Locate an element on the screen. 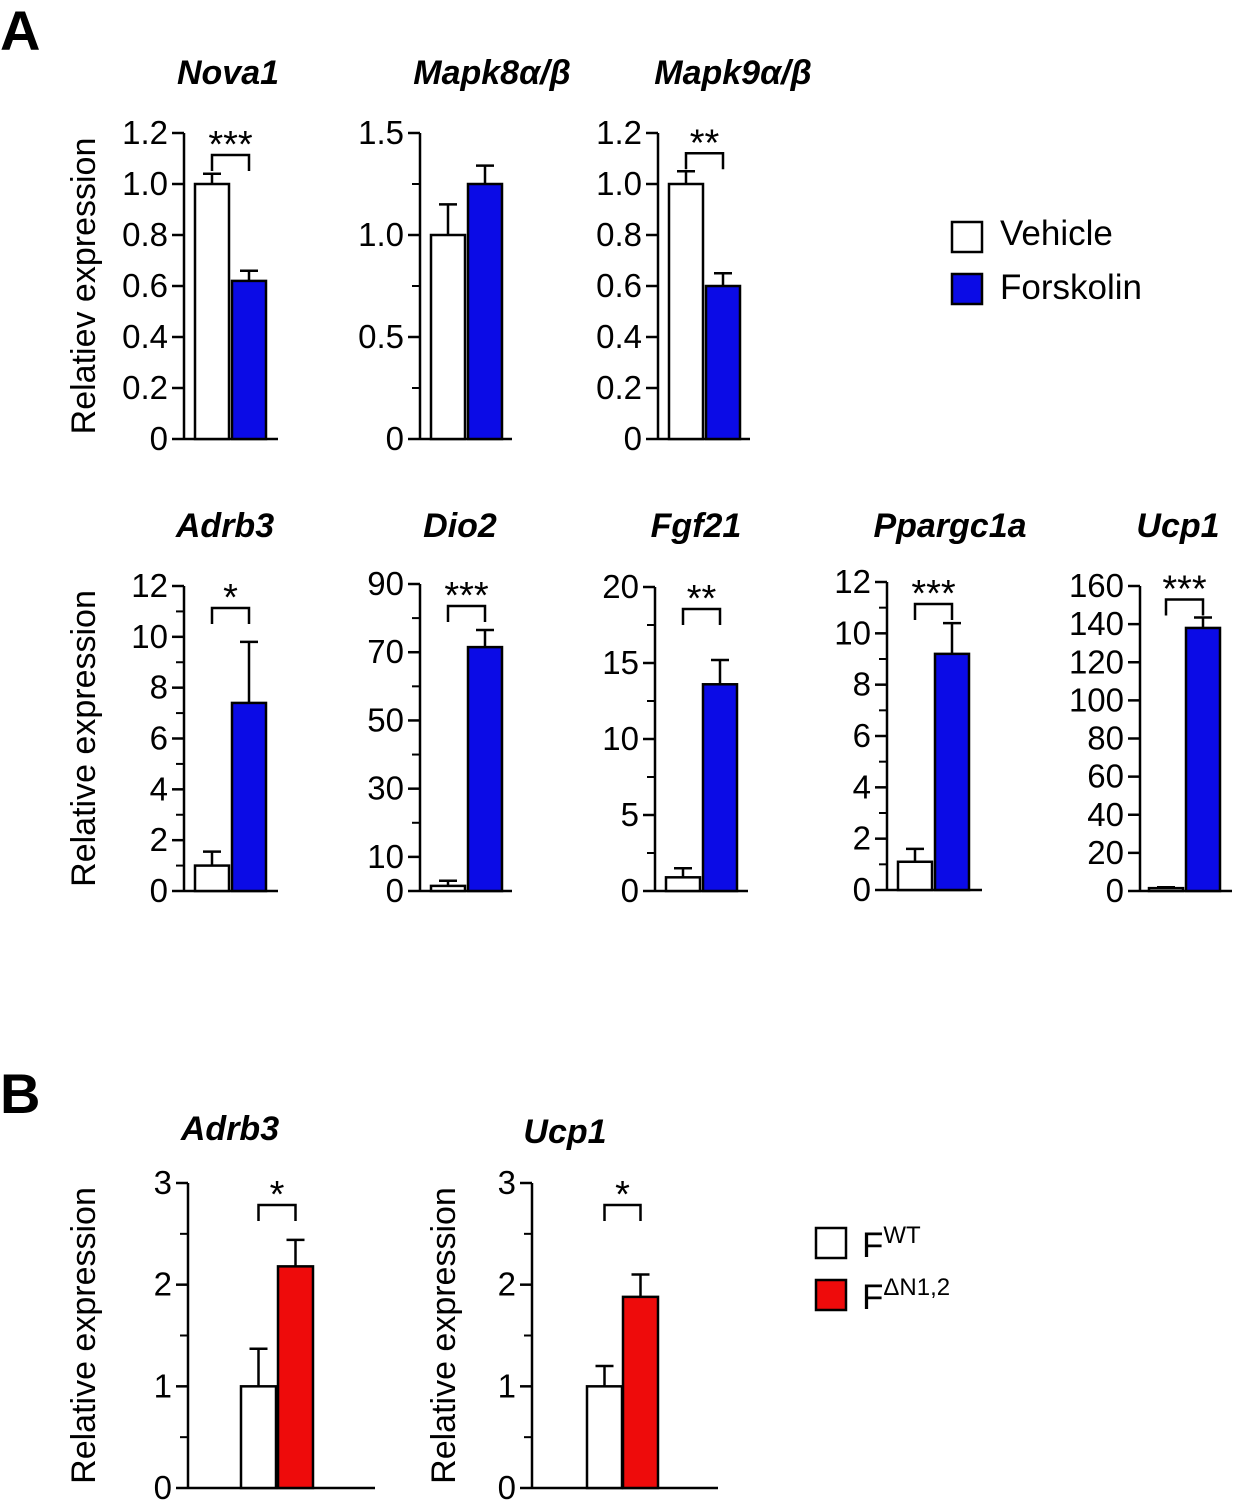 This screenshot has height=1500, width=1234. y-tick-label: 1 is located at coordinates (163, 1385).